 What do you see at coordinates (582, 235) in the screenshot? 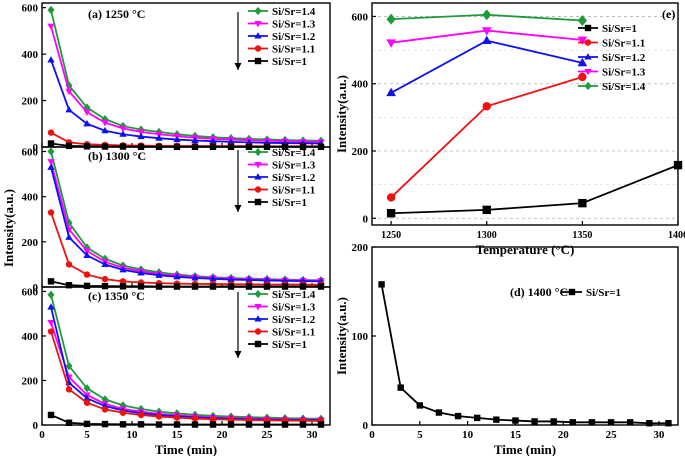
I see `x-tick-label: 1350` at bounding box center [582, 235].